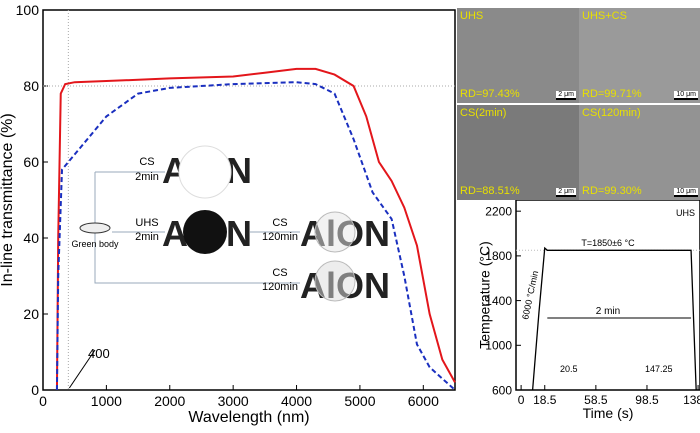  What do you see at coordinates (614, 318) in the screenshot?
I see `temperature-curve` at bounding box center [614, 318].